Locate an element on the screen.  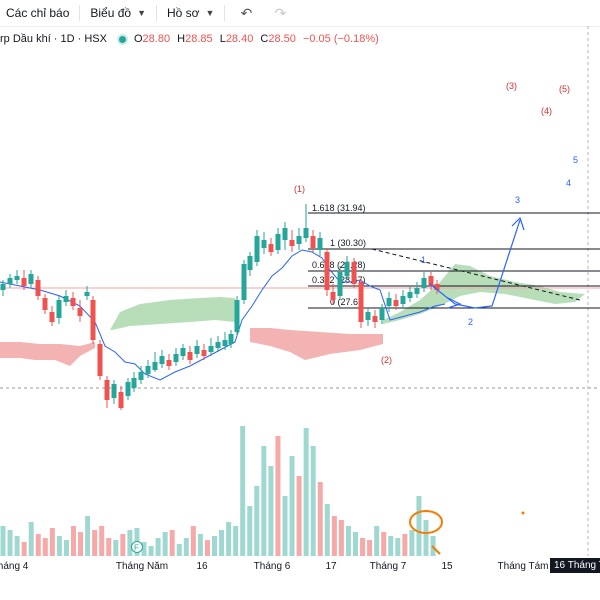
x-label: 16 is located at coordinates (202, 566).